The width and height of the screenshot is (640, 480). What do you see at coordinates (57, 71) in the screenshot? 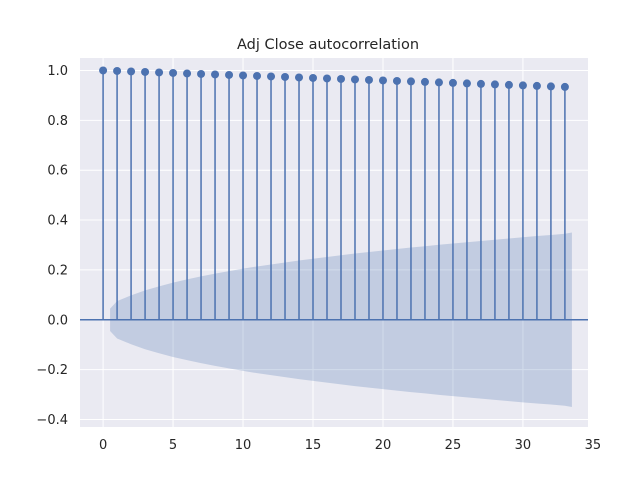
I see `y-tick-label: 1.0` at bounding box center [57, 71].